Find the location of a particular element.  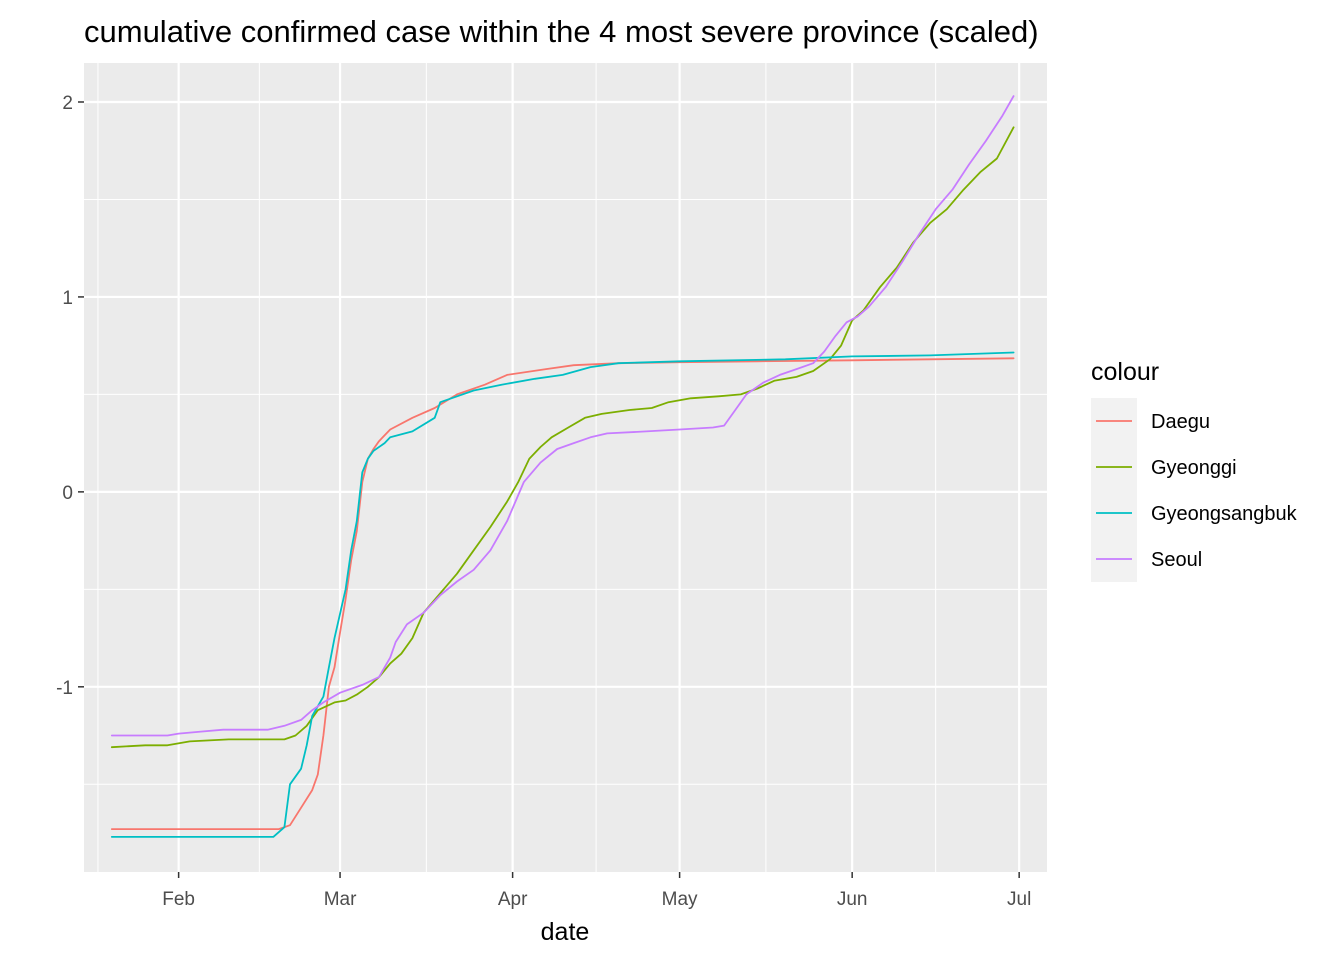

x-tick-label: Jul is located at coordinates (1019, 899).